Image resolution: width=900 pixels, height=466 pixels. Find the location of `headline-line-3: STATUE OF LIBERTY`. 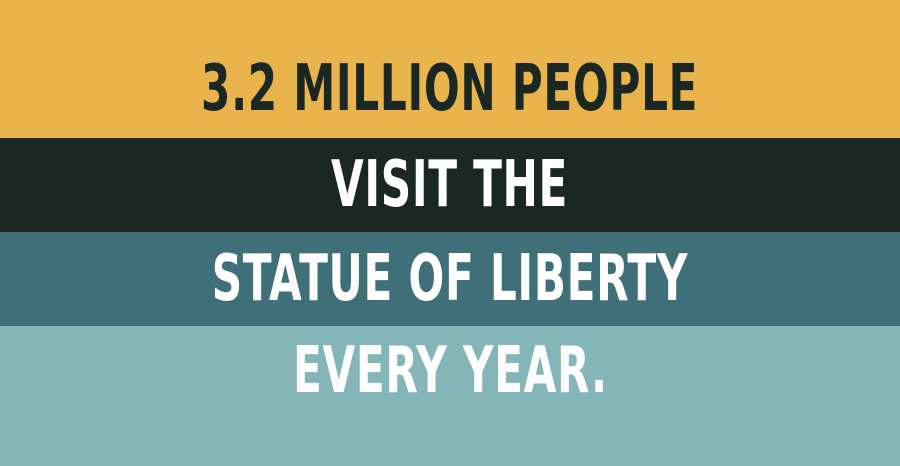

headline-line-3: STATUE OF LIBERTY is located at coordinates (450, 279).